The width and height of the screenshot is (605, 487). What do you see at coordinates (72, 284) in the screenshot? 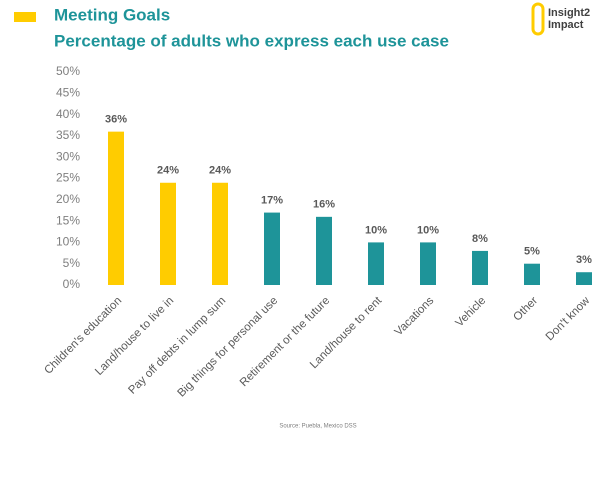
I see `y-tick-label: 0%` at bounding box center [72, 284].